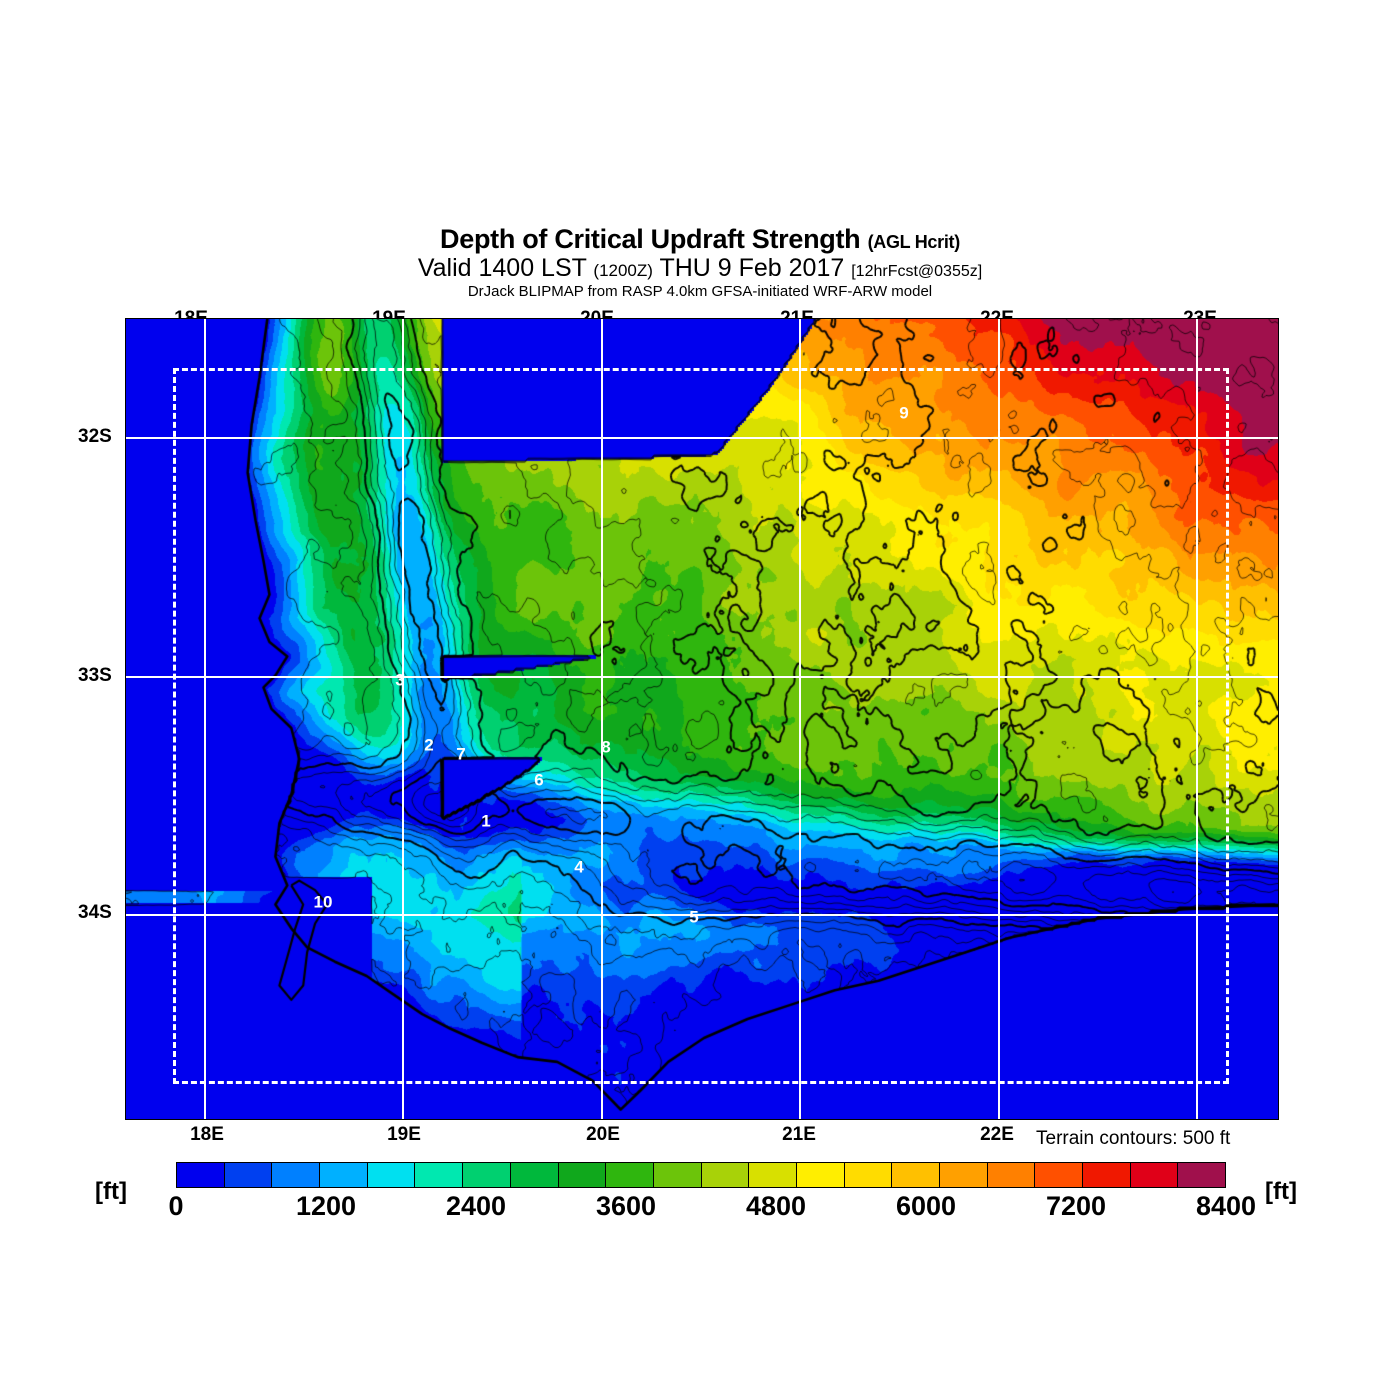 The height and width of the screenshot is (1400, 1400). What do you see at coordinates (776, 1206) in the screenshot?
I see `colorbar-tick-4800: 4800` at bounding box center [776, 1206].